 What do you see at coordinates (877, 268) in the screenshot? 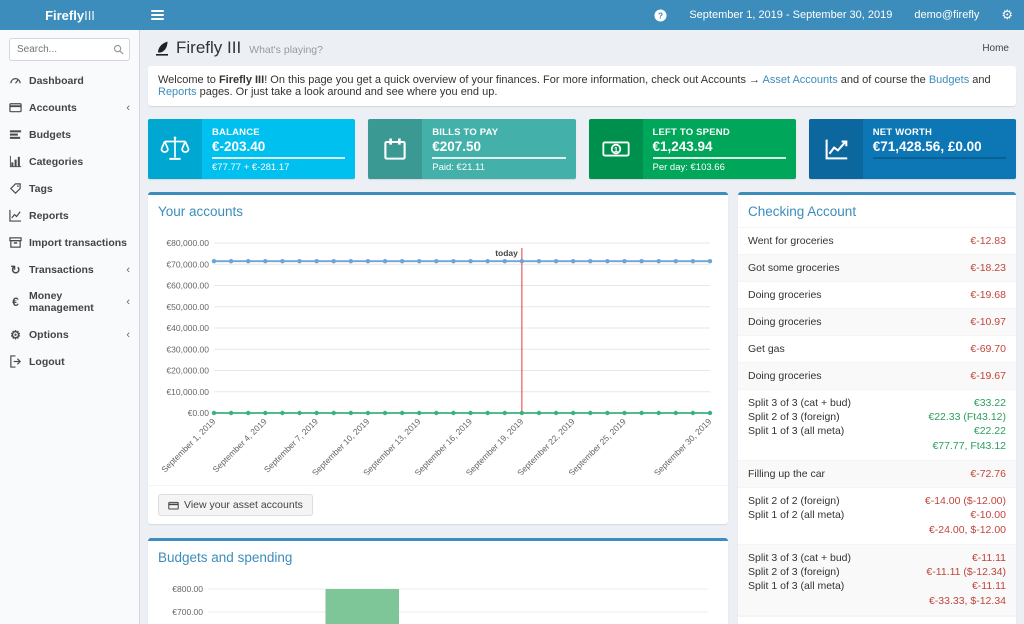
I see `transaction-row: Got some groceries €-18.23` at bounding box center [877, 268].